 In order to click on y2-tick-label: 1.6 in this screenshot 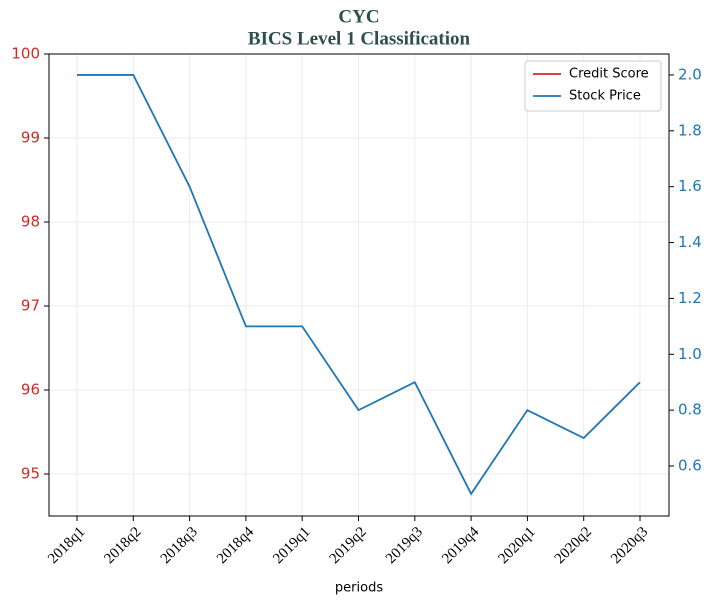, I will do `click(690, 186)`.